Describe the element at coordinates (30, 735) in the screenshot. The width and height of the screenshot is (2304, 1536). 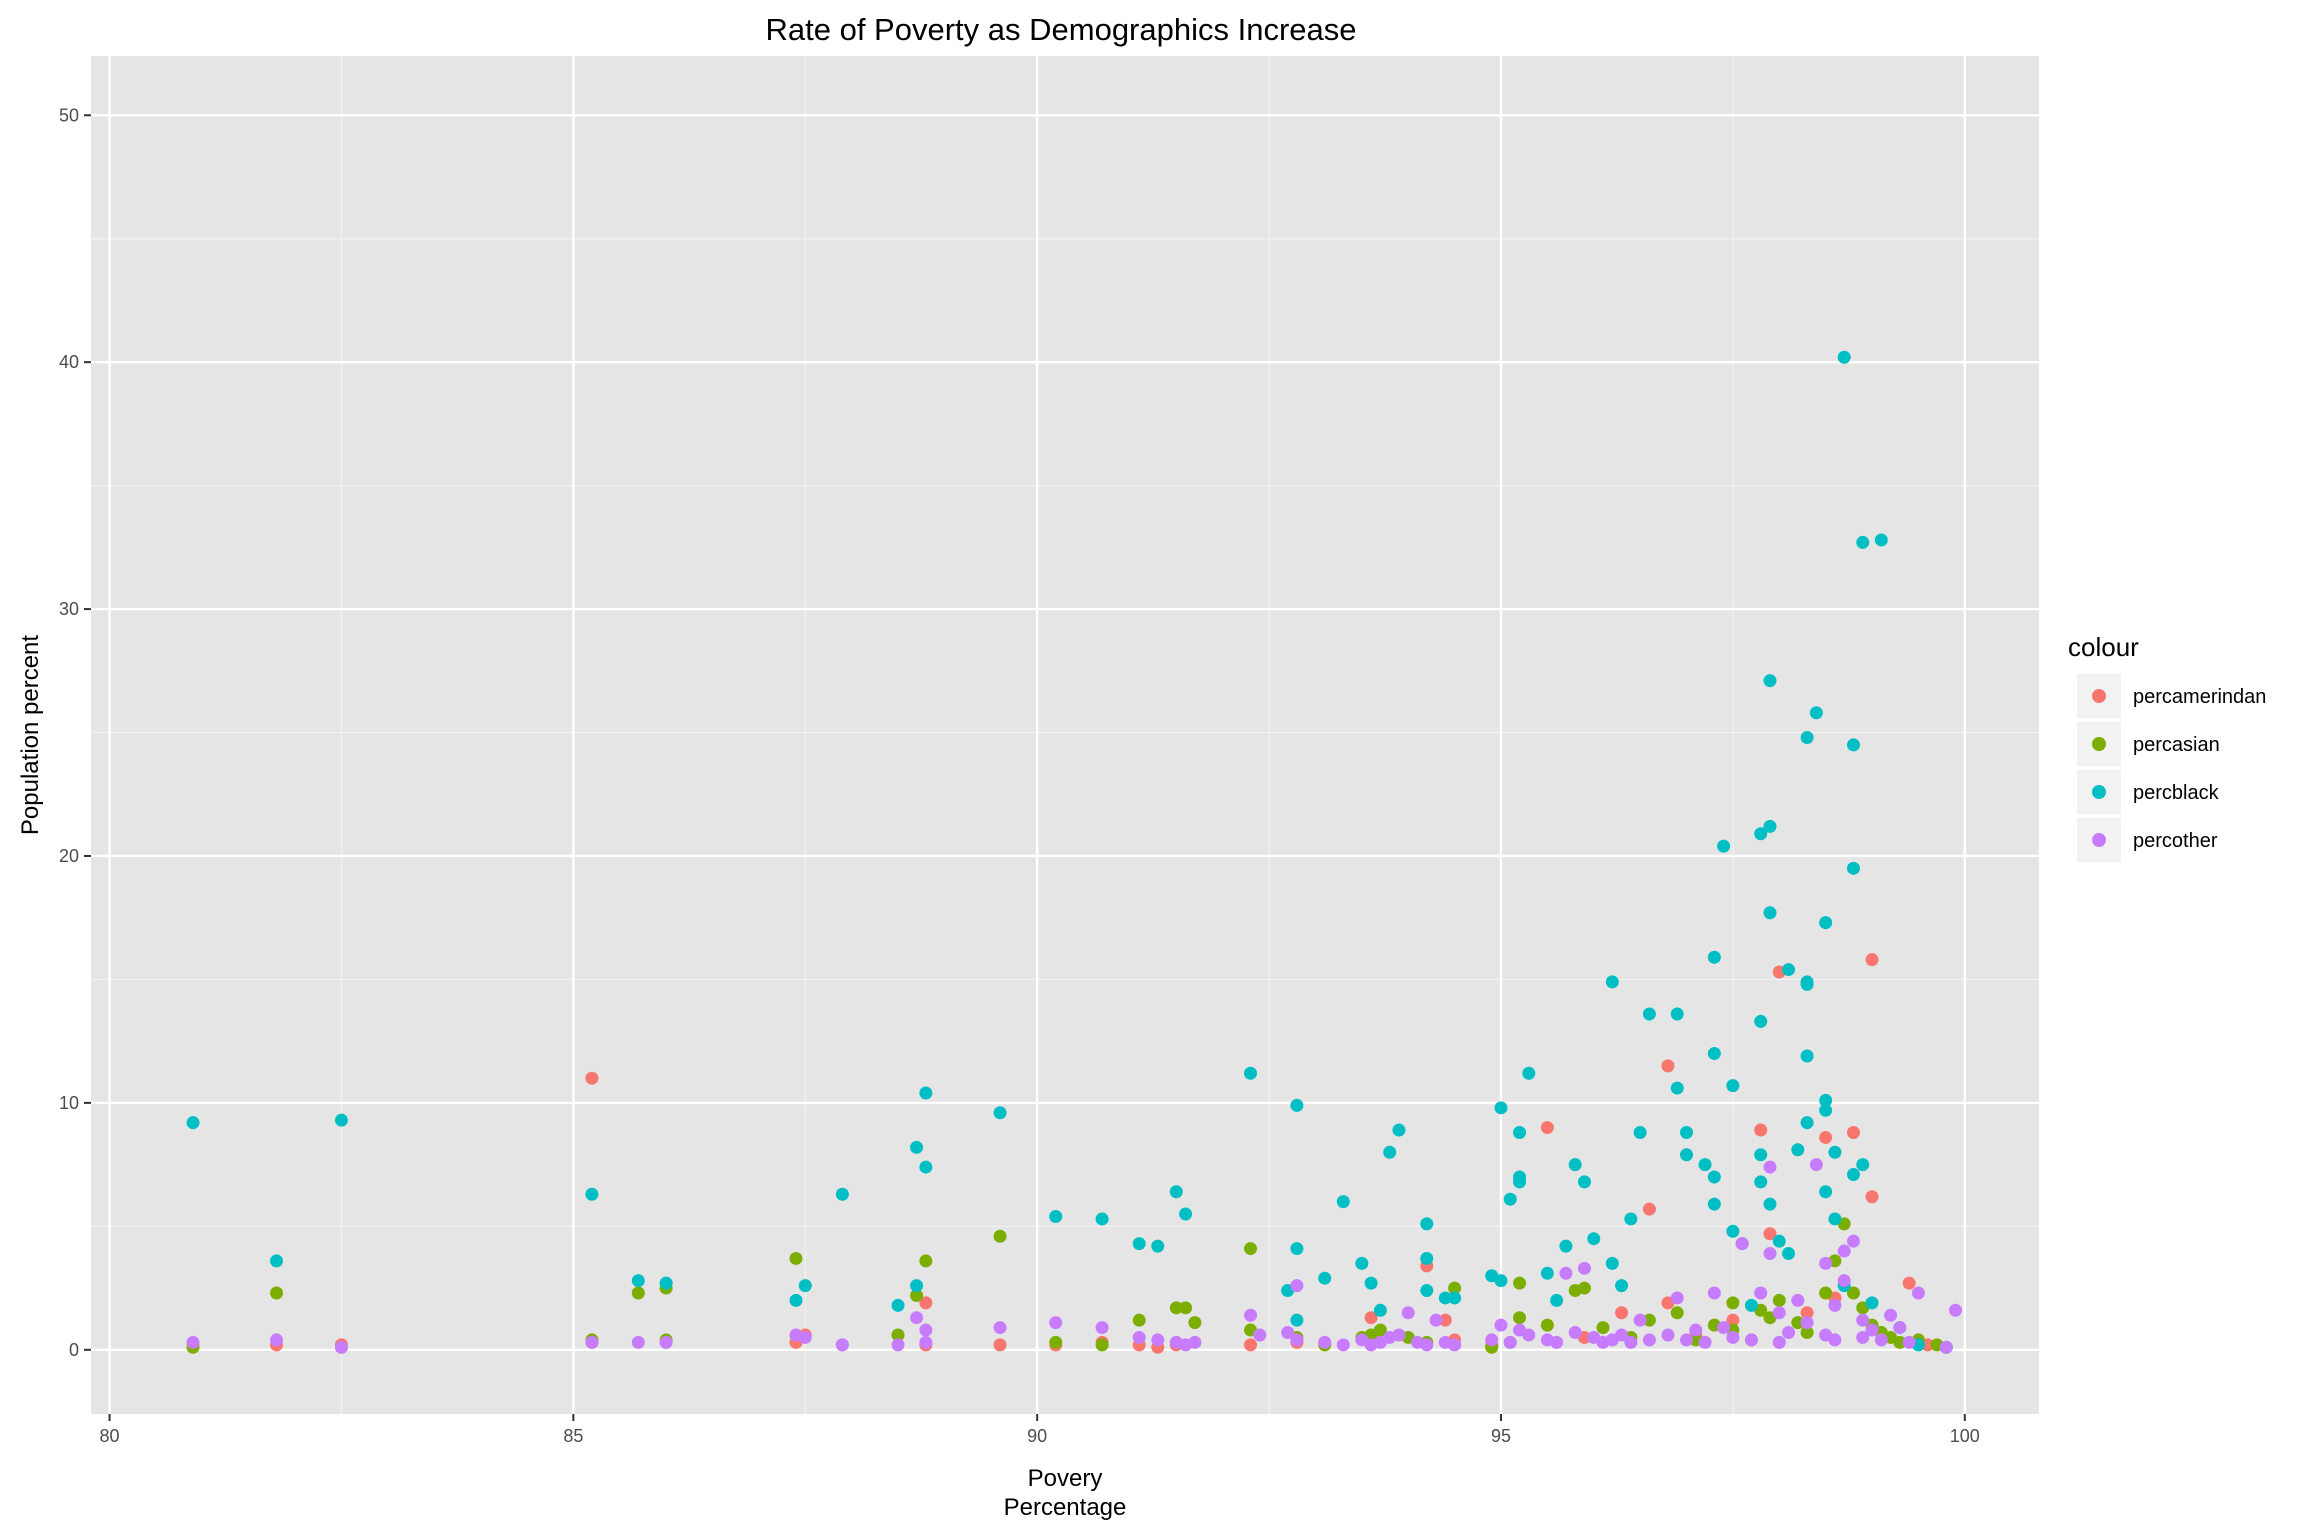
I see `y-axis-title: Population percent` at that location.